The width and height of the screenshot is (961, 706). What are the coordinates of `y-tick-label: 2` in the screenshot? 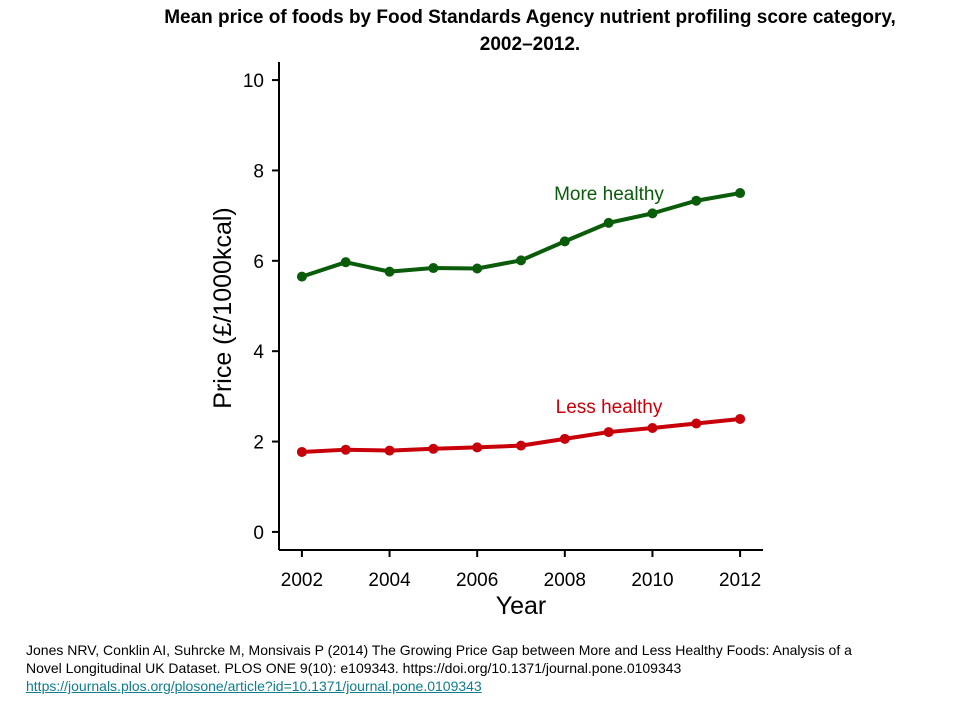 It's located at (258, 443).